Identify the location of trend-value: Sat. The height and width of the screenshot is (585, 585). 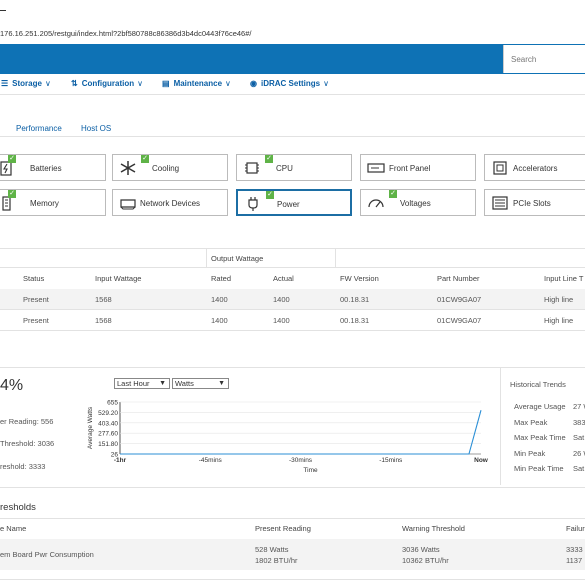
(579, 437).